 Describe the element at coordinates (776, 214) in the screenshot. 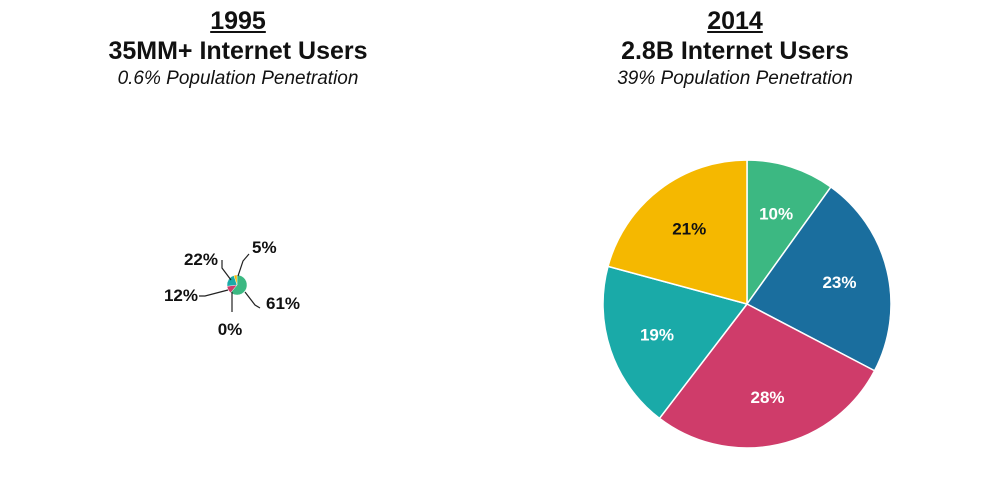

I see `chart-2014-label-0: 10%` at that location.